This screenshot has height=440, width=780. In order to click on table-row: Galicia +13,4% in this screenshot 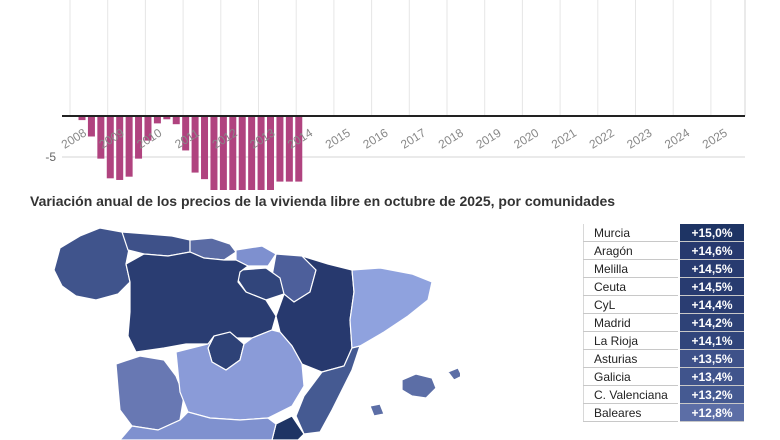, I will do `click(663, 376)`.